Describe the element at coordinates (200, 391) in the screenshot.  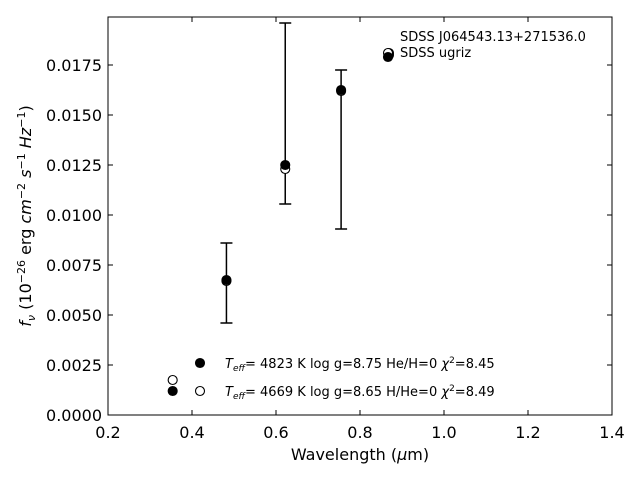
I see `model-legend-marker-open` at that location.